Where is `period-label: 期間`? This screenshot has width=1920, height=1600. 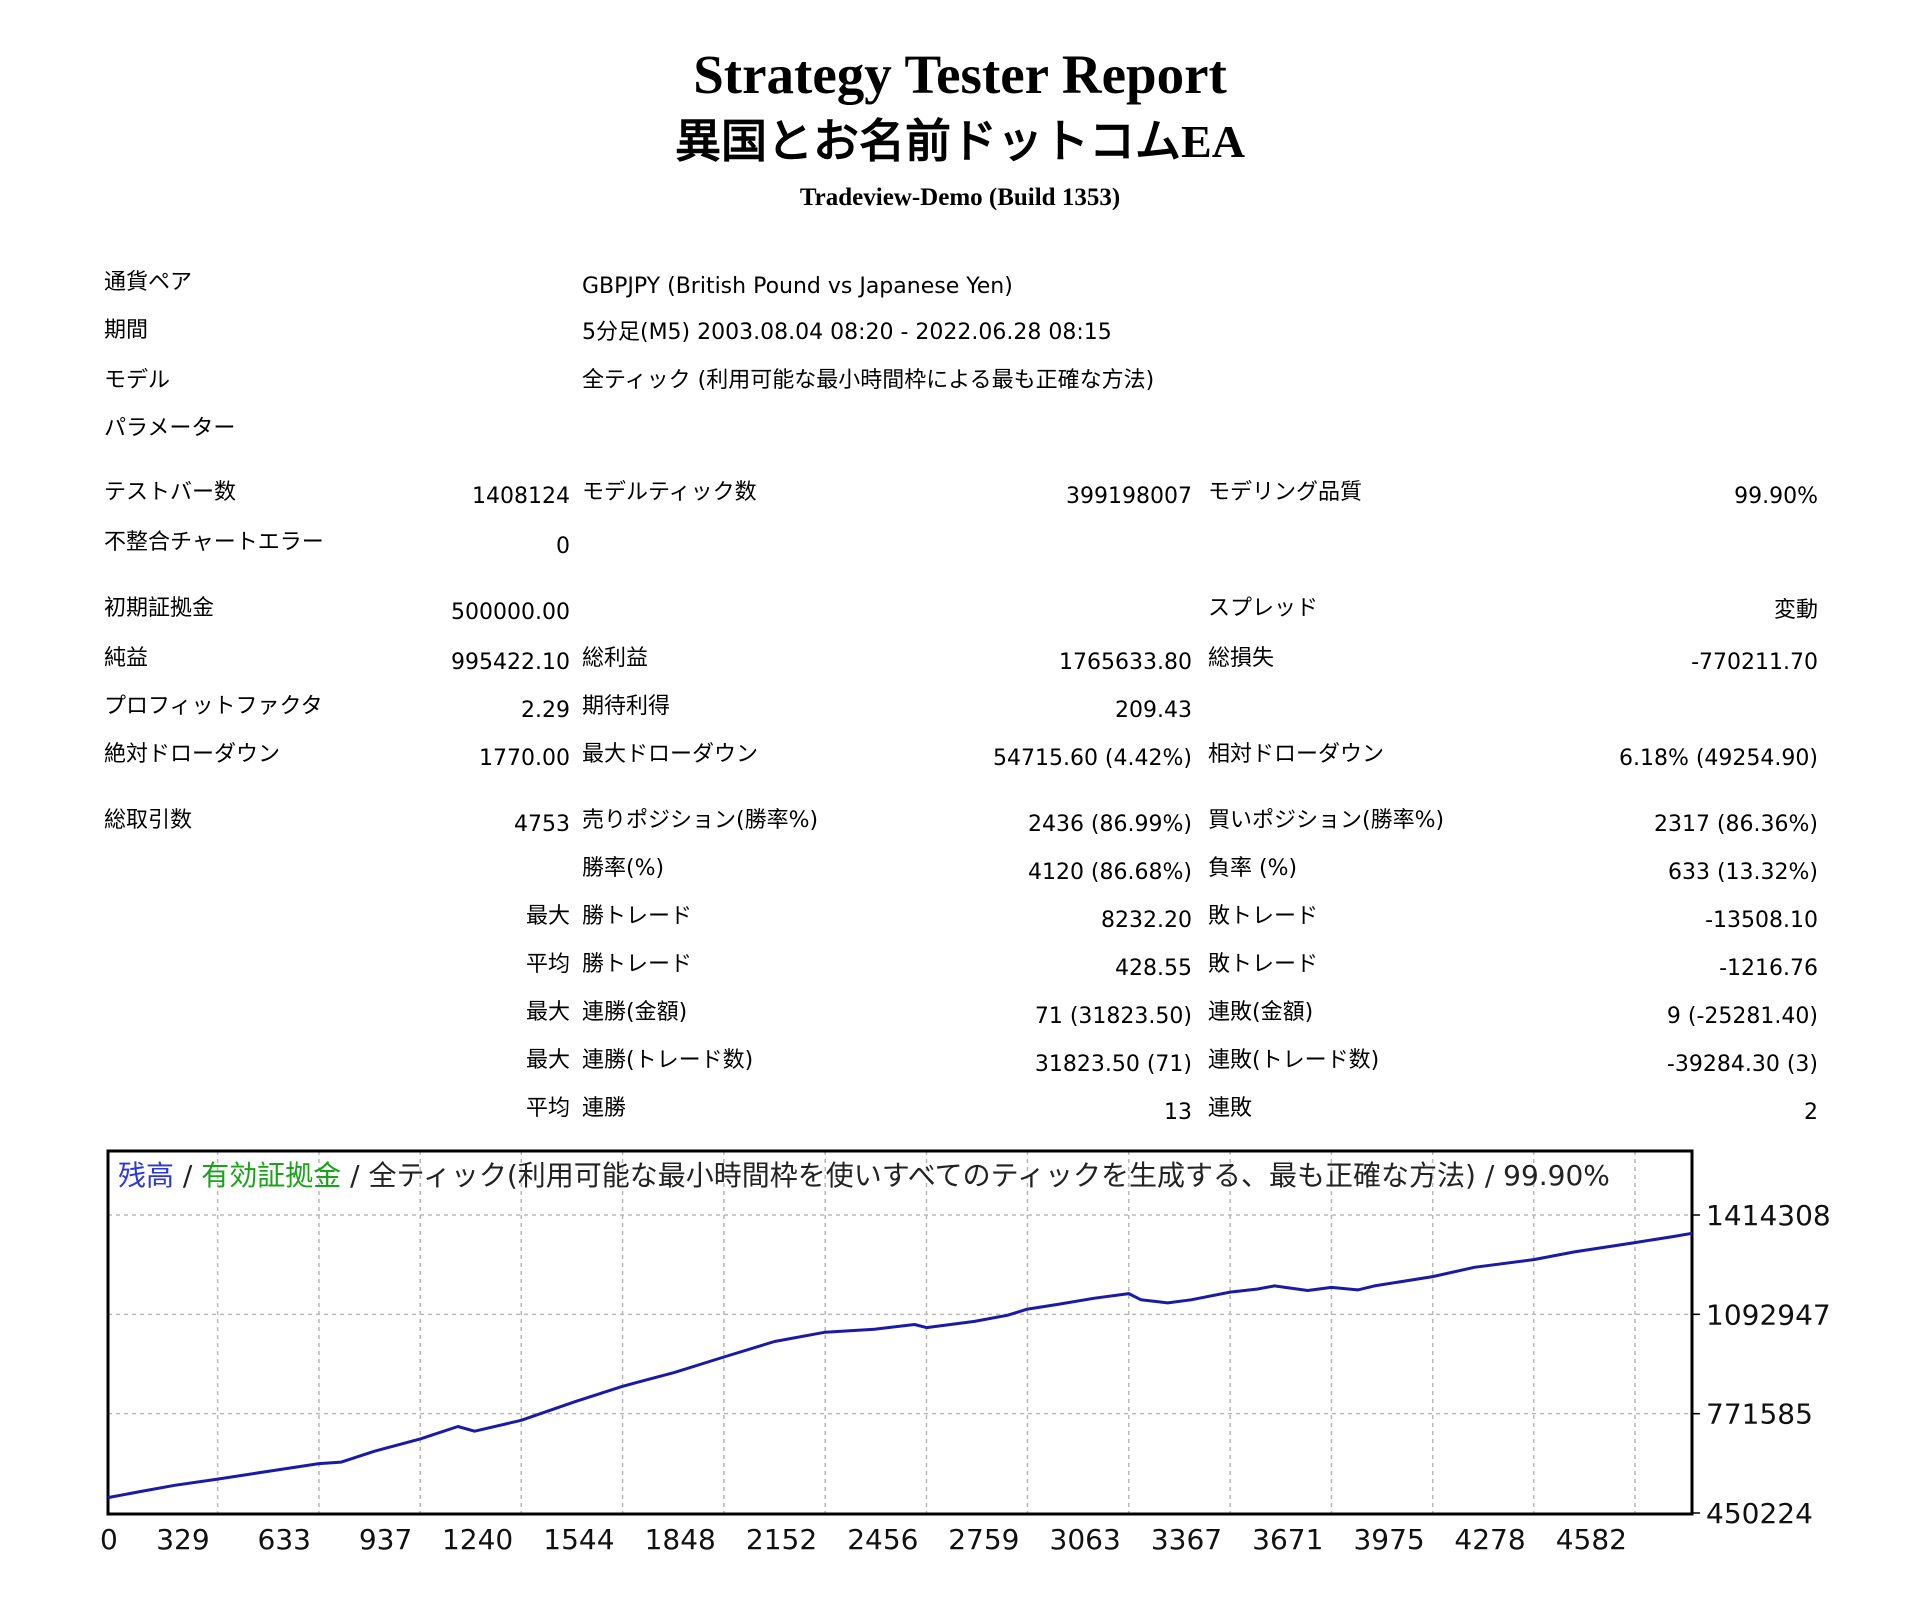 period-label: 期間 is located at coordinates (126, 330).